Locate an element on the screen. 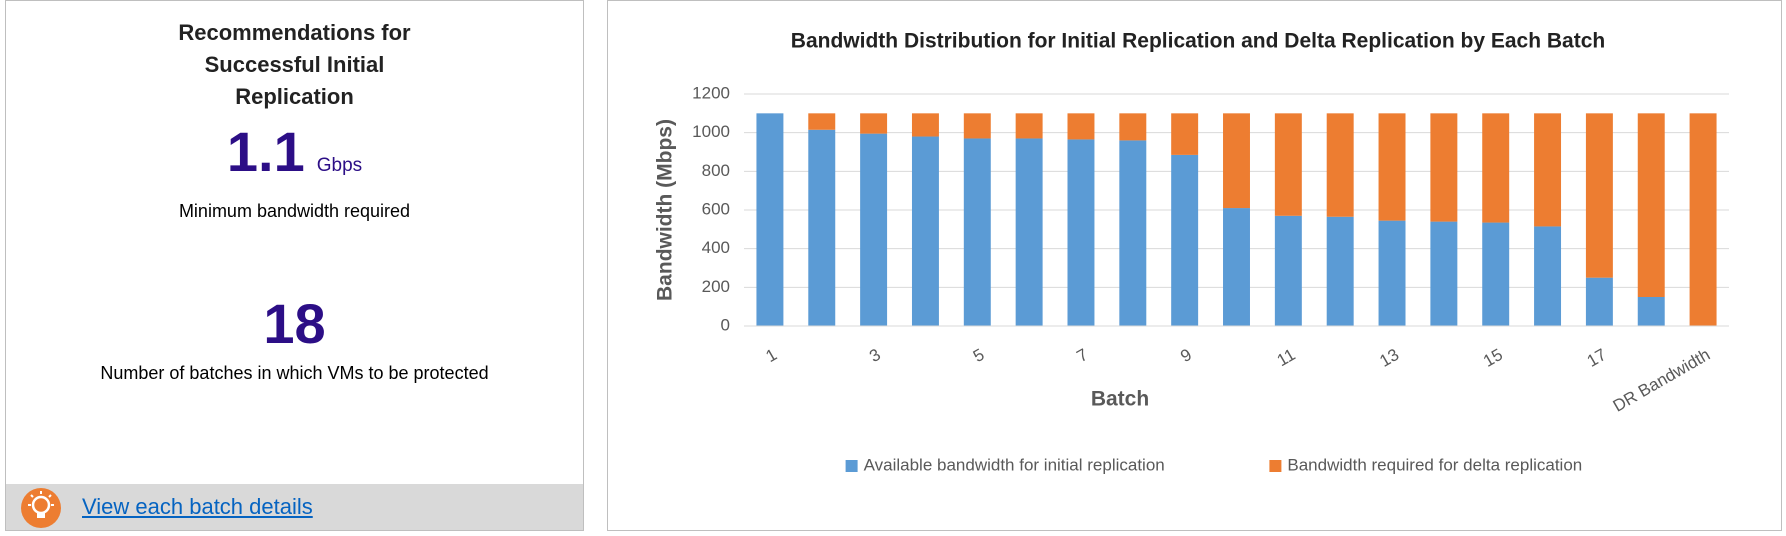 Image resolution: width=1786 pixels, height=536 pixels. y-axis-title: Bandwidth (Mbps) is located at coordinates (665, 210).